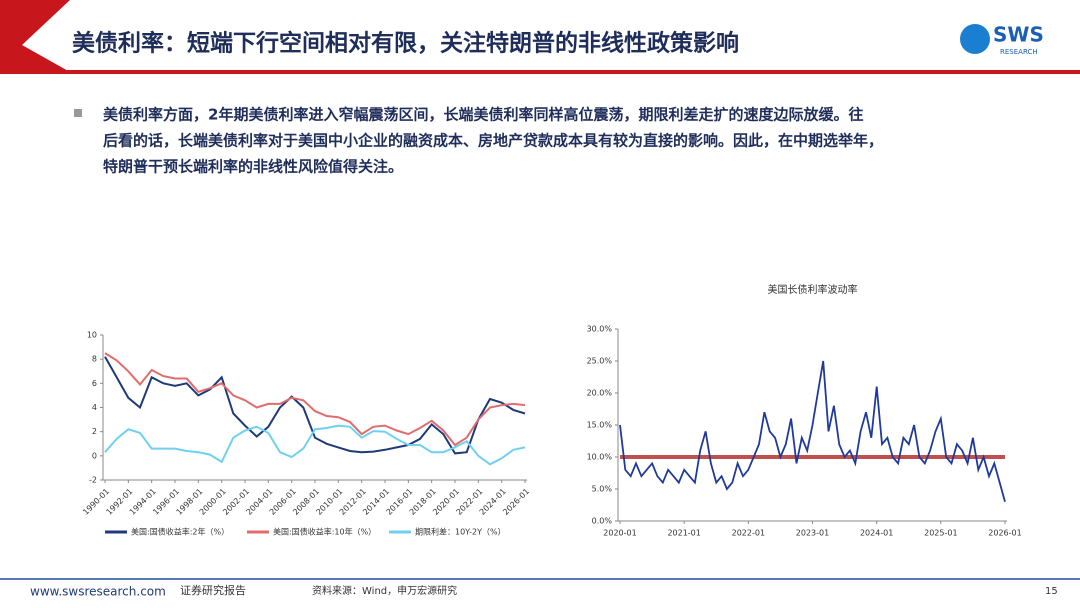 This screenshot has width=1080, height=608. What do you see at coordinates (876, 533) in the screenshot?
I see `x-tick-label: 2024-01` at bounding box center [876, 533].